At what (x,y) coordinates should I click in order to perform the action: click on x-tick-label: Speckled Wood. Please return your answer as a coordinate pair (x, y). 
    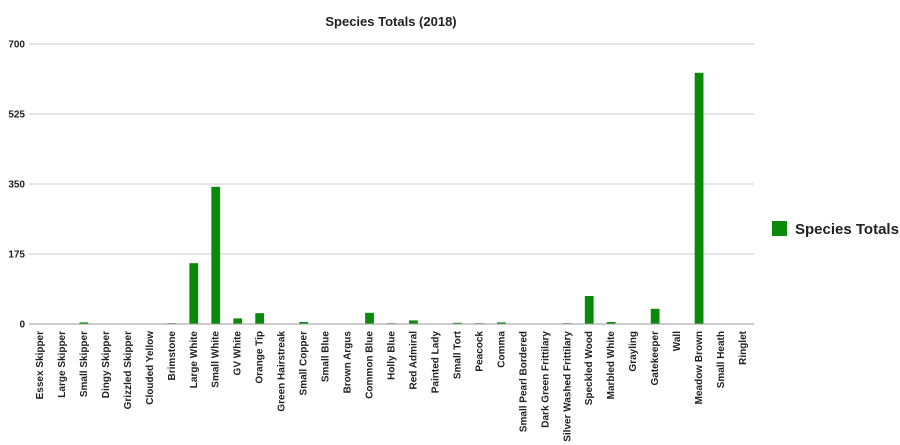
    Looking at the image, I should click on (589, 368).